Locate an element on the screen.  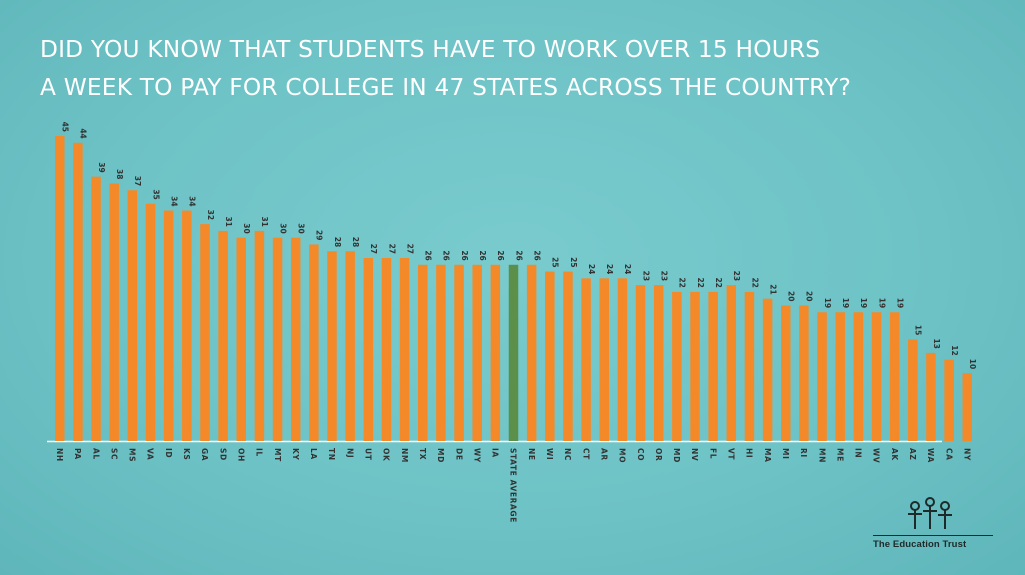
bar-nc is located at coordinates (568, 356).